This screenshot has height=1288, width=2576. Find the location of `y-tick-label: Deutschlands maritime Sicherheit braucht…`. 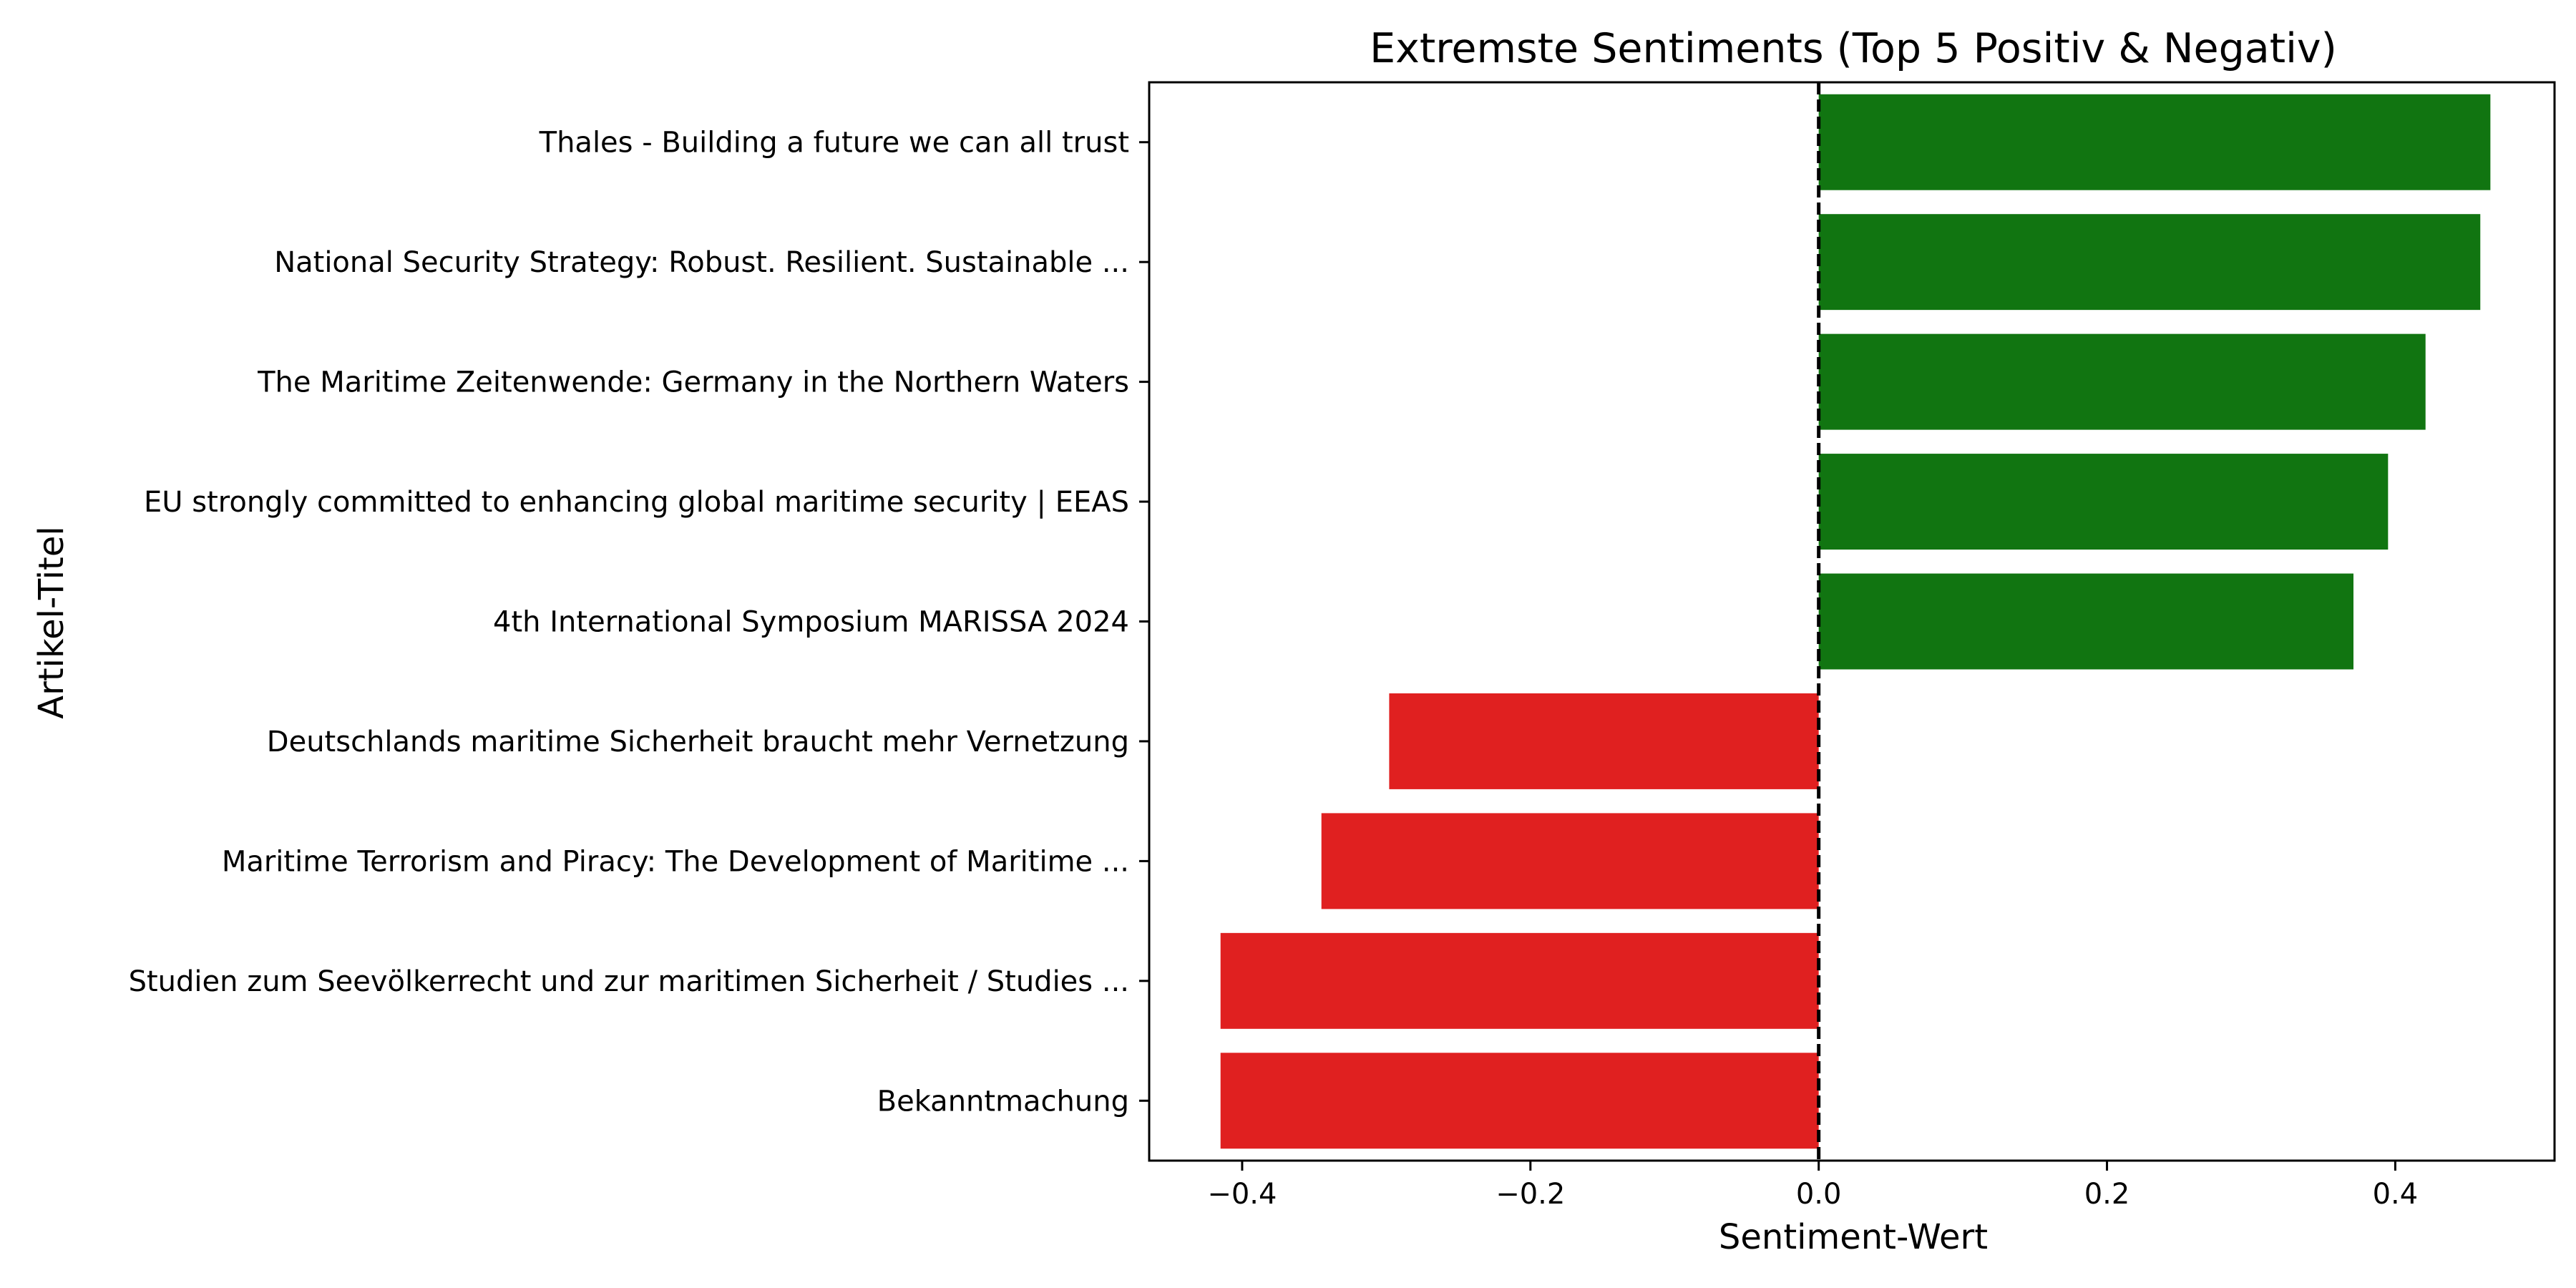

y-tick-label: Deutschlands maritime Sicherheit braucht… is located at coordinates (698, 742).